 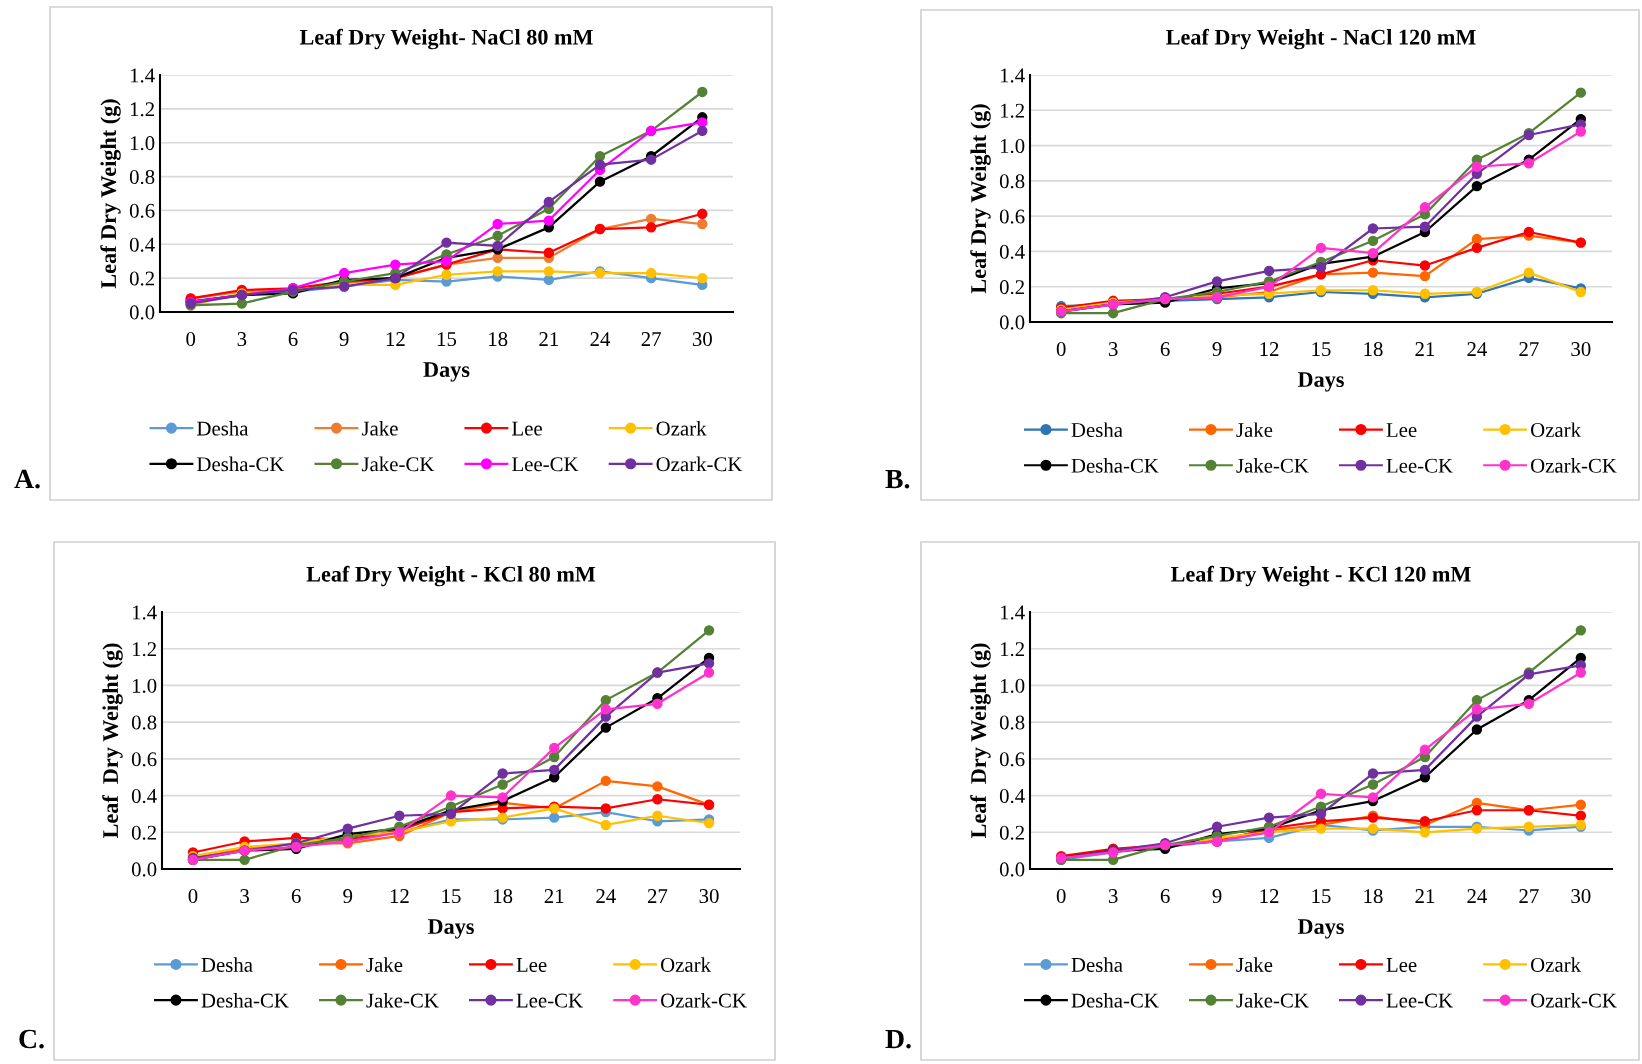 I want to click on chart-title: Leaf Dry Weight - KCl 80 mM, so click(x=451, y=576).